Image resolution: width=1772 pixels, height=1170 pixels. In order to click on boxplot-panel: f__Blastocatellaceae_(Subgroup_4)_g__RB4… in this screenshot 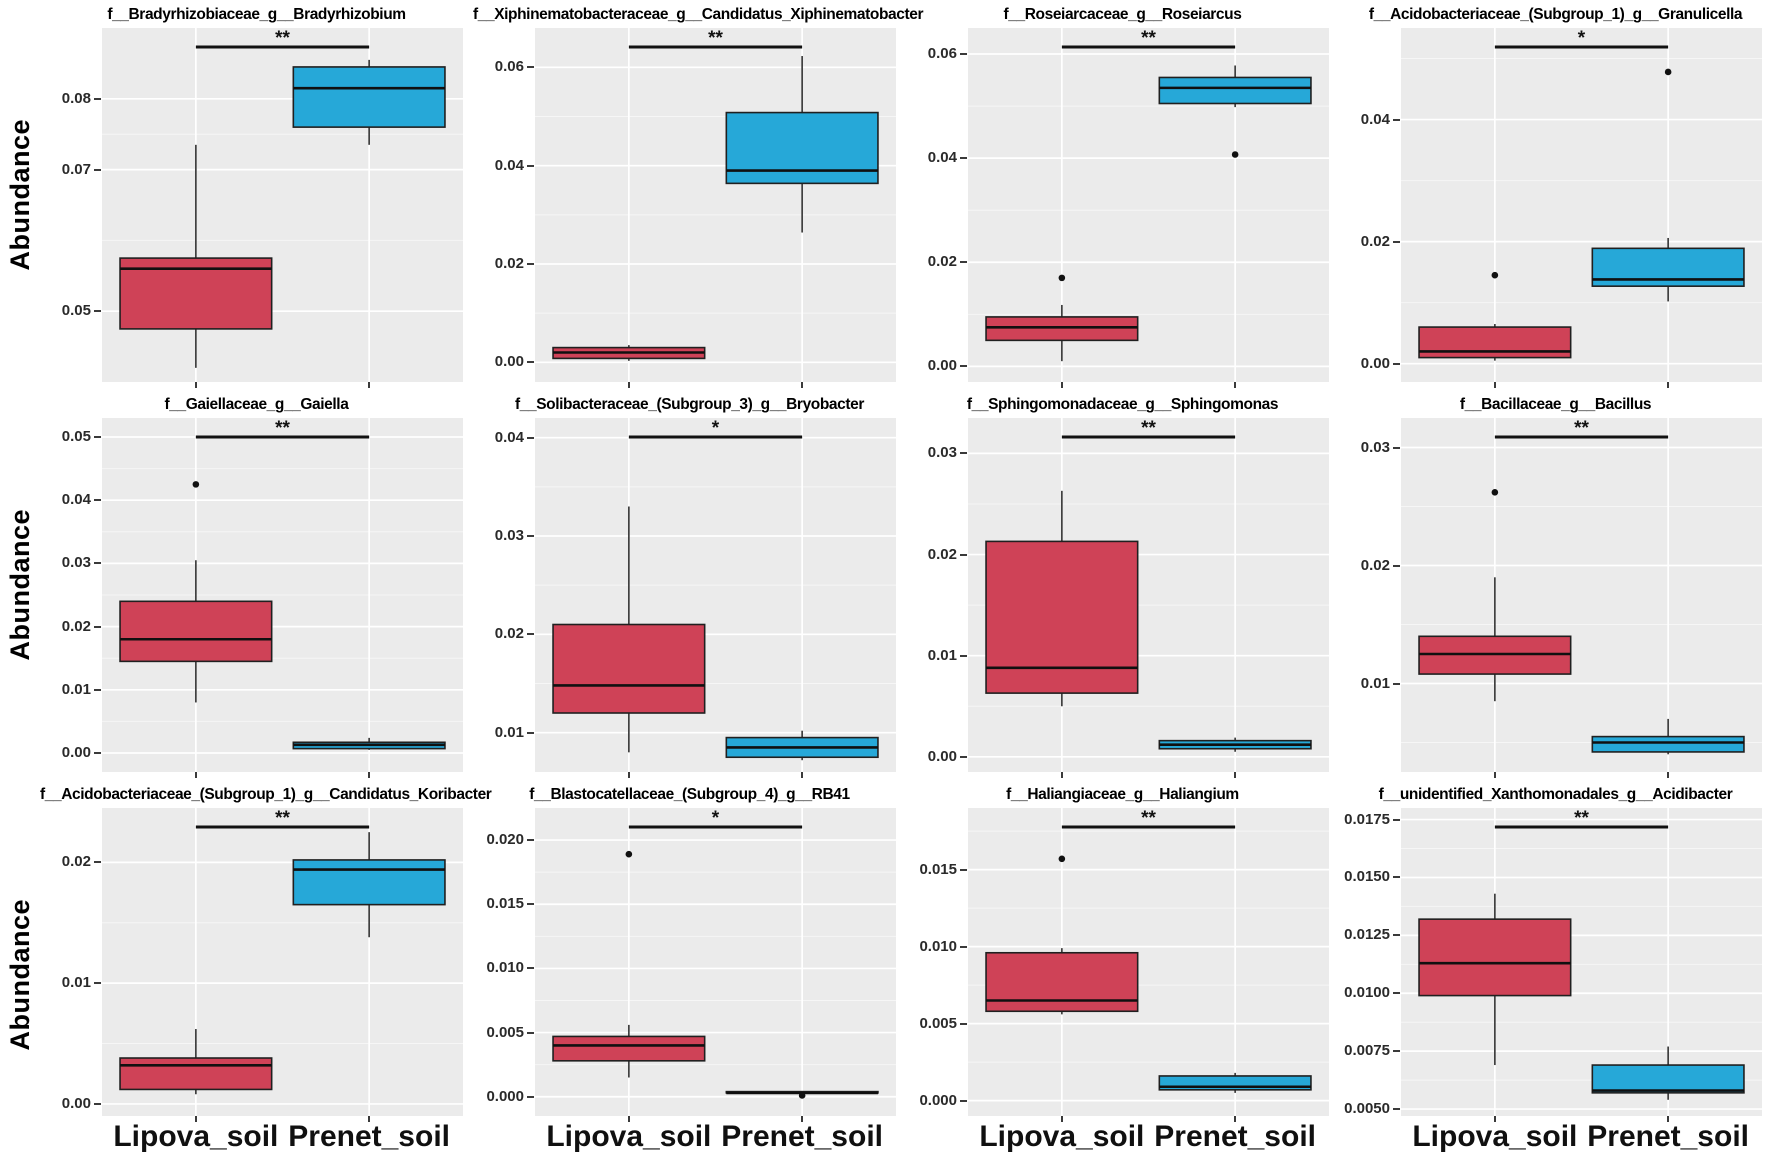, I will do `click(689, 975)`.